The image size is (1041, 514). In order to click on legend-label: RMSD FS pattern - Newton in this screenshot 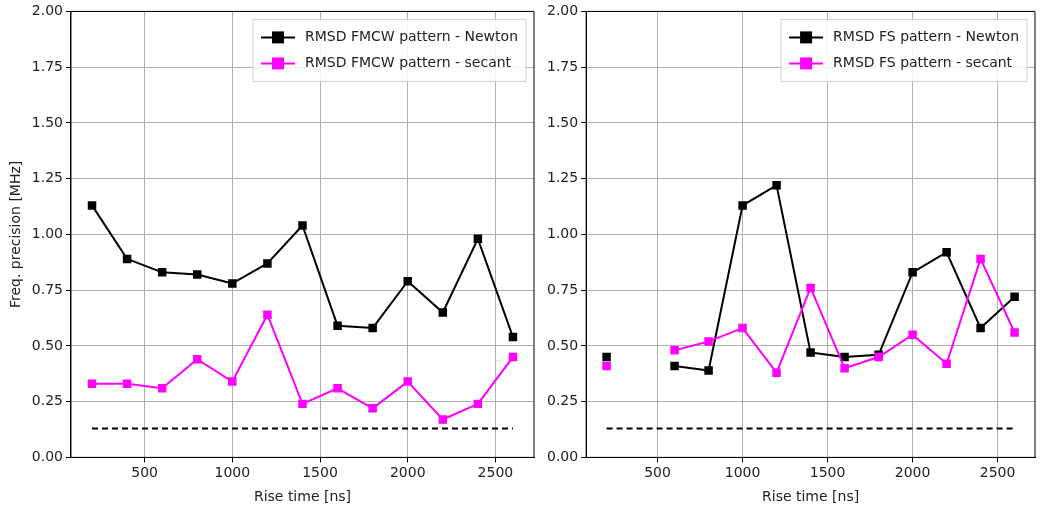, I will do `click(926, 36)`.